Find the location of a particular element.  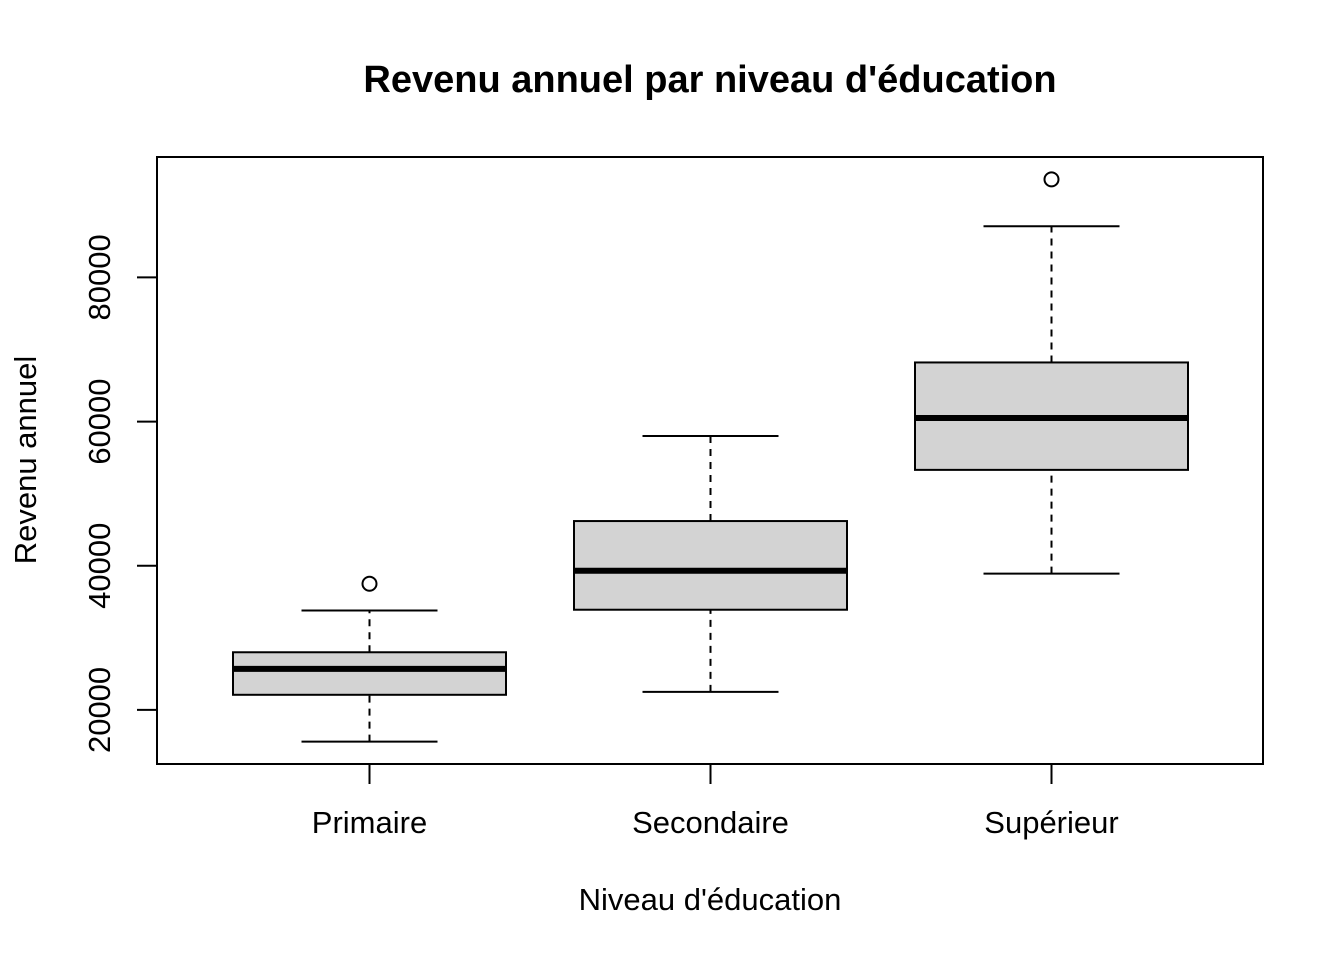

box-group-primaire is located at coordinates (369, 659).